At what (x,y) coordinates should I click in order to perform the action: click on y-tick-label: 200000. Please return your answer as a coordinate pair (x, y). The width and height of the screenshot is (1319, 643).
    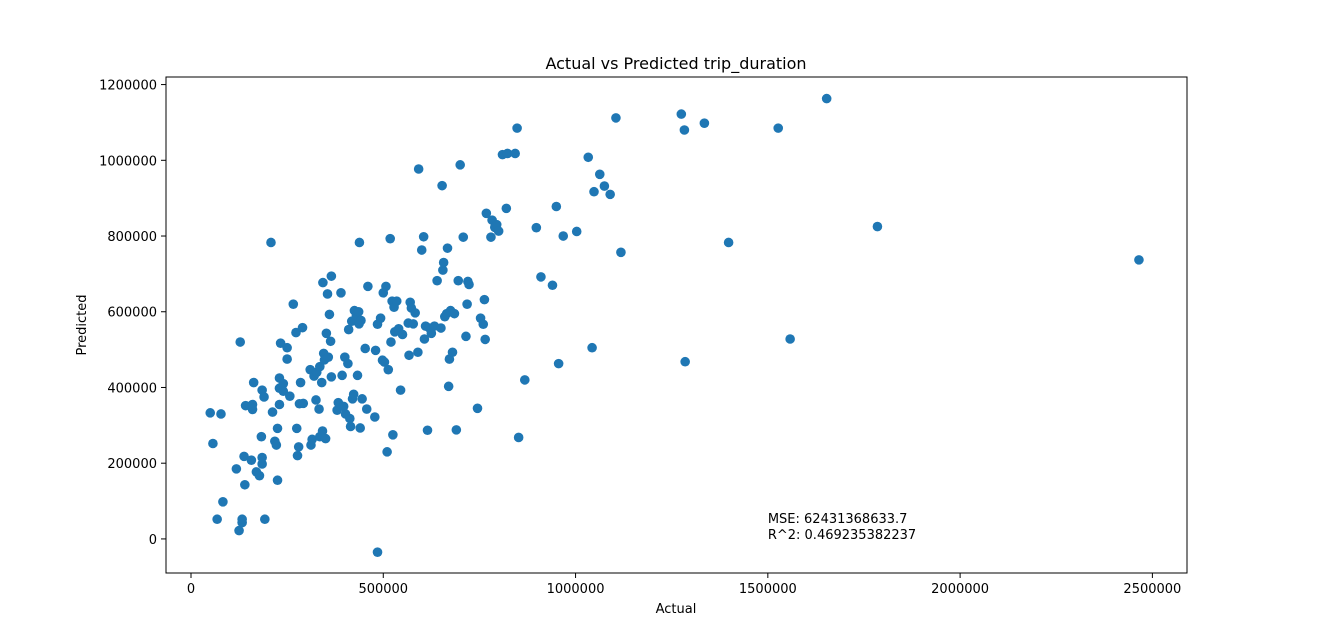
    Looking at the image, I should click on (132, 464).